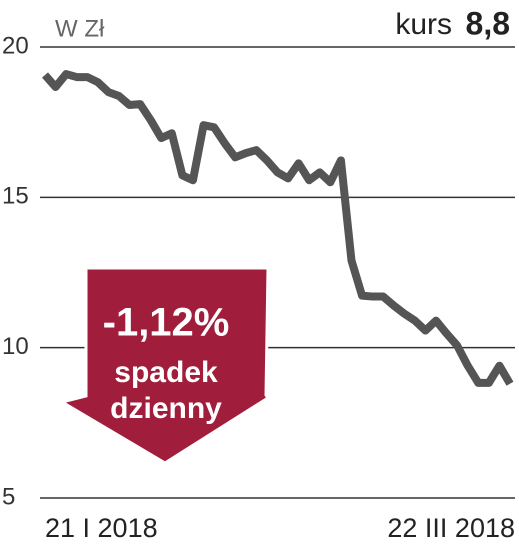  Describe the element at coordinates (451, 528) in the screenshot. I see `x-tick-label: 22 III 2018` at that location.